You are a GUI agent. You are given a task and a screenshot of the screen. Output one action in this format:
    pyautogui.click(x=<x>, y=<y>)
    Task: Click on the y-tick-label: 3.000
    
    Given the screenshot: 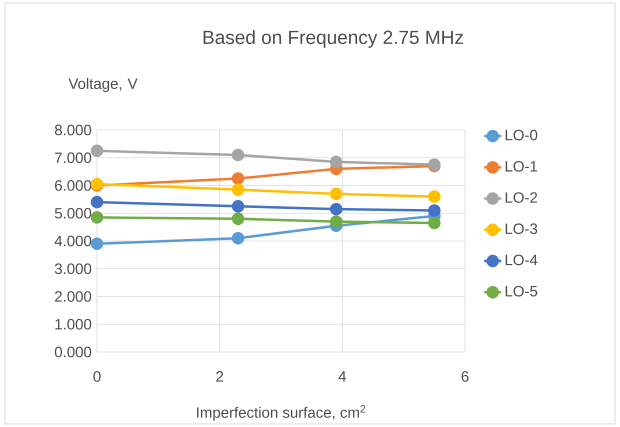 What is the action you would take?
    pyautogui.click(x=73, y=268)
    